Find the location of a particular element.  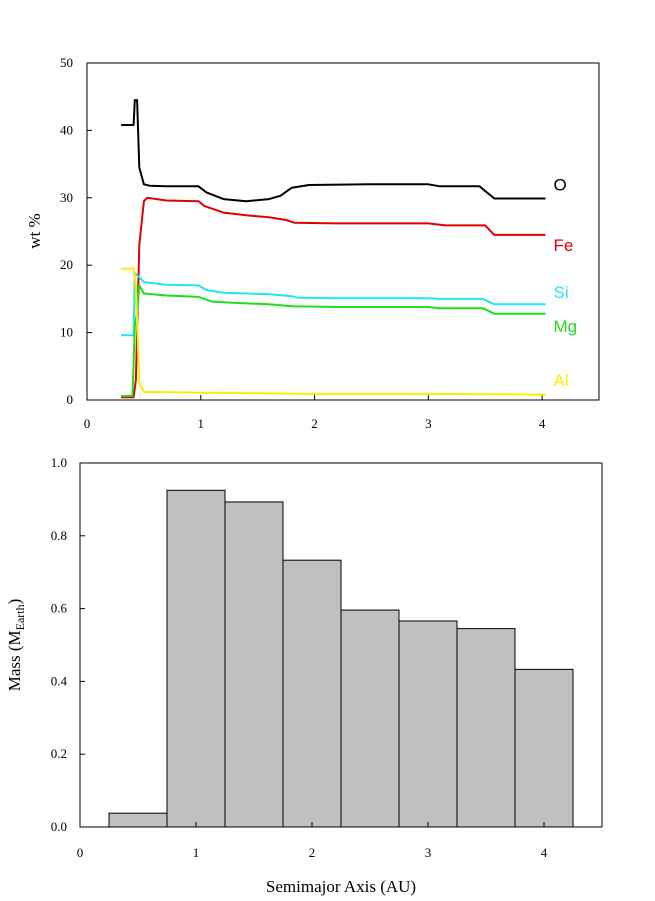

top-x-tick-label: 3 is located at coordinates (428, 423).